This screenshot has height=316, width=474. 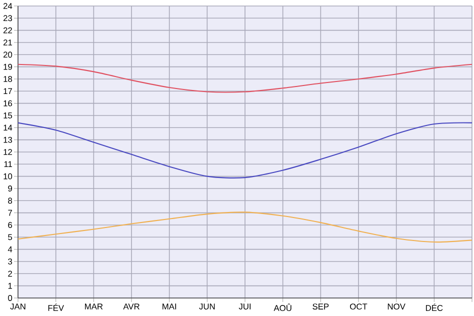 What do you see at coordinates (8, 164) in the screenshot?
I see `y-tick-label: 11` at bounding box center [8, 164].